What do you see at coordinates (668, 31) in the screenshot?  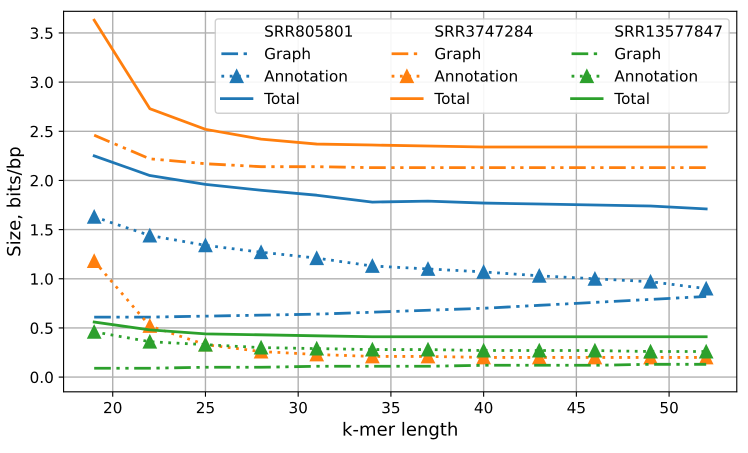 I see `annotation: SRR13577847` at bounding box center [668, 31].